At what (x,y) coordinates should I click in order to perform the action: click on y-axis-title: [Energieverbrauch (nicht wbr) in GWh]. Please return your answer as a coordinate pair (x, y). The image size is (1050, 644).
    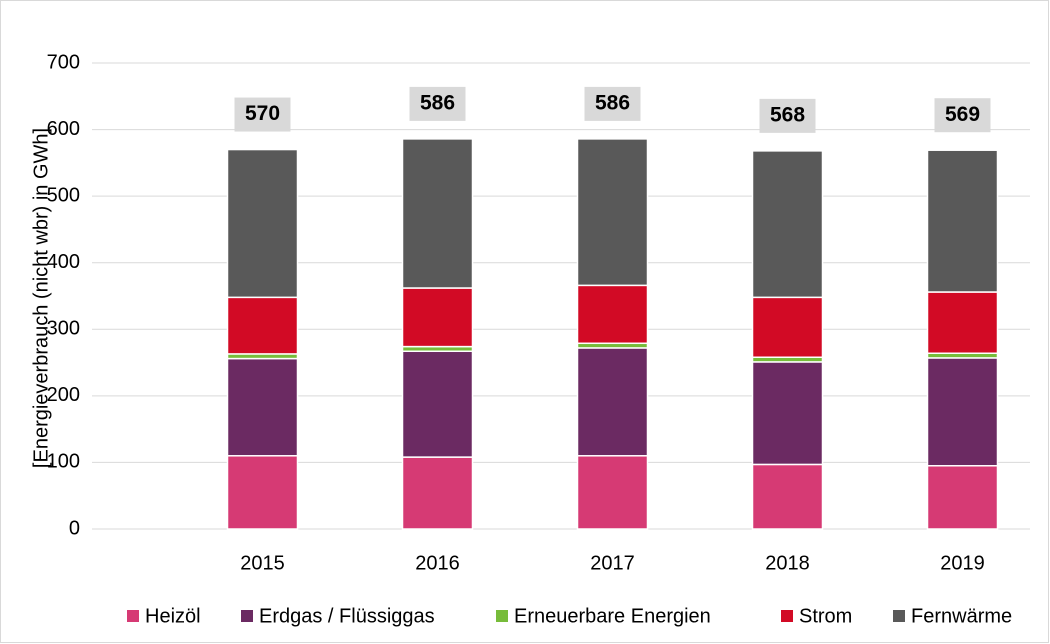
    Looking at the image, I should click on (41, 298).